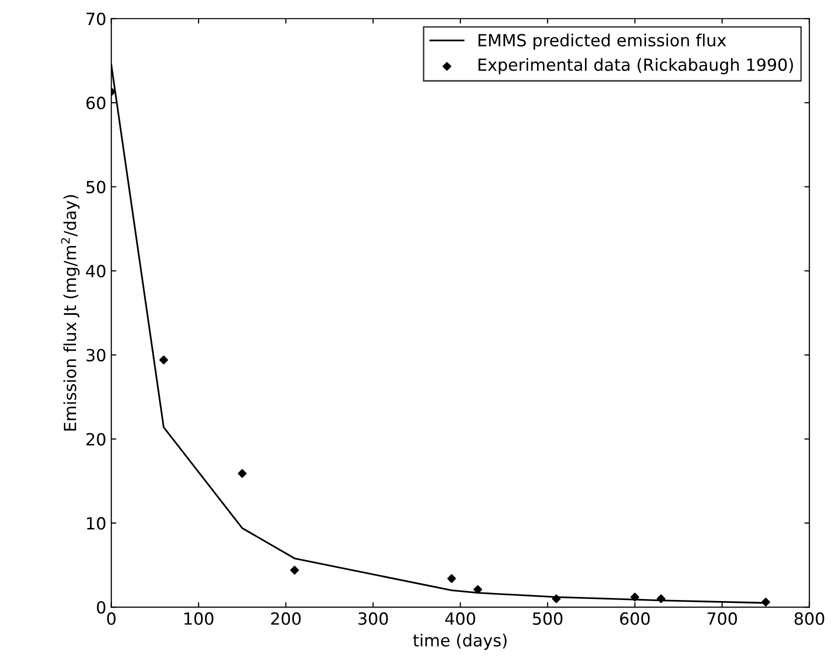 The image size is (837, 665). I want to click on y-tick-label: 50, so click(96, 187).